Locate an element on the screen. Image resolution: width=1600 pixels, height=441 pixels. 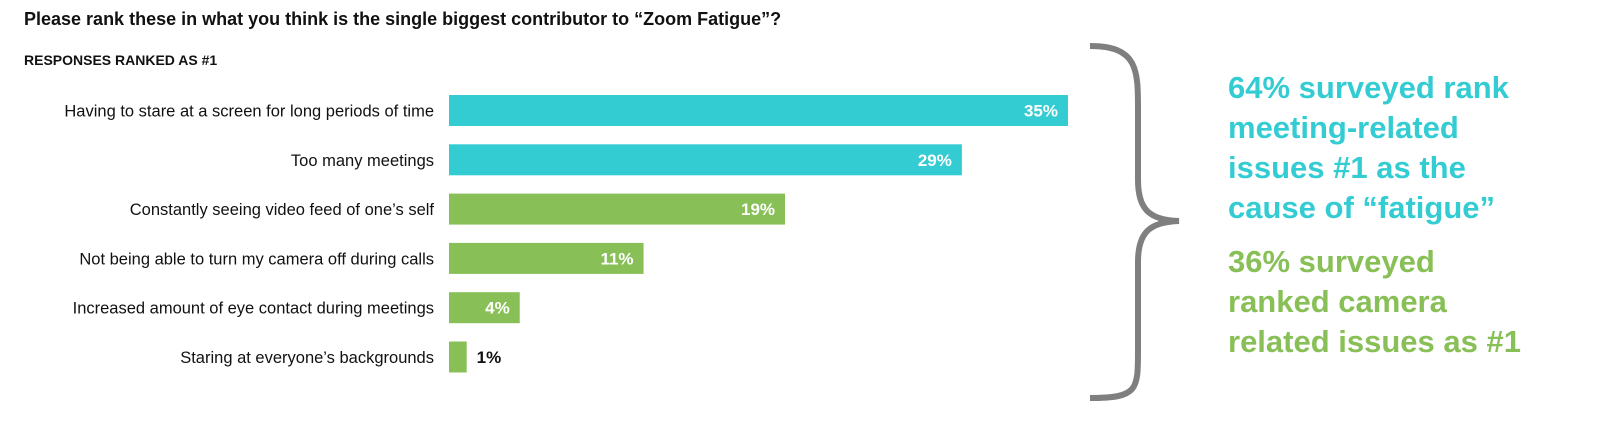
meeting-callout-line: 64% surveyed rank is located at coordinates (1368, 87).